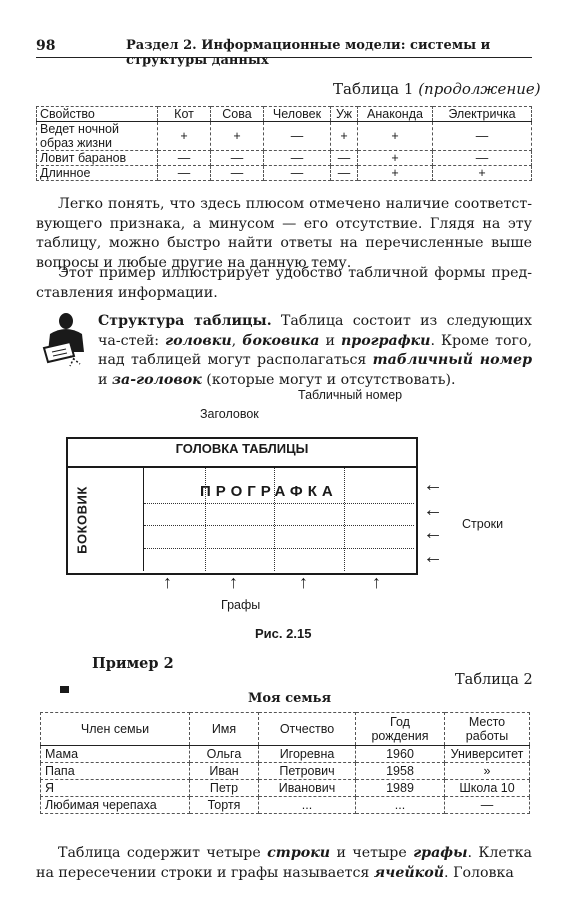 This screenshot has height=910, width=570. What do you see at coordinates (482, 524) in the screenshot?
I see `label-rows: Строки` at bounding box center [482, 524].